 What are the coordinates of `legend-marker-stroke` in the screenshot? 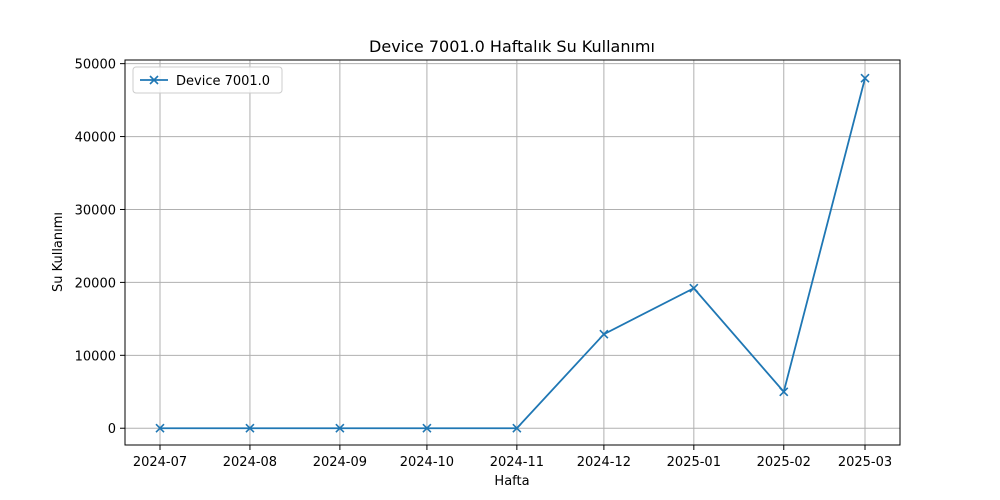 It's located at (154, 80).